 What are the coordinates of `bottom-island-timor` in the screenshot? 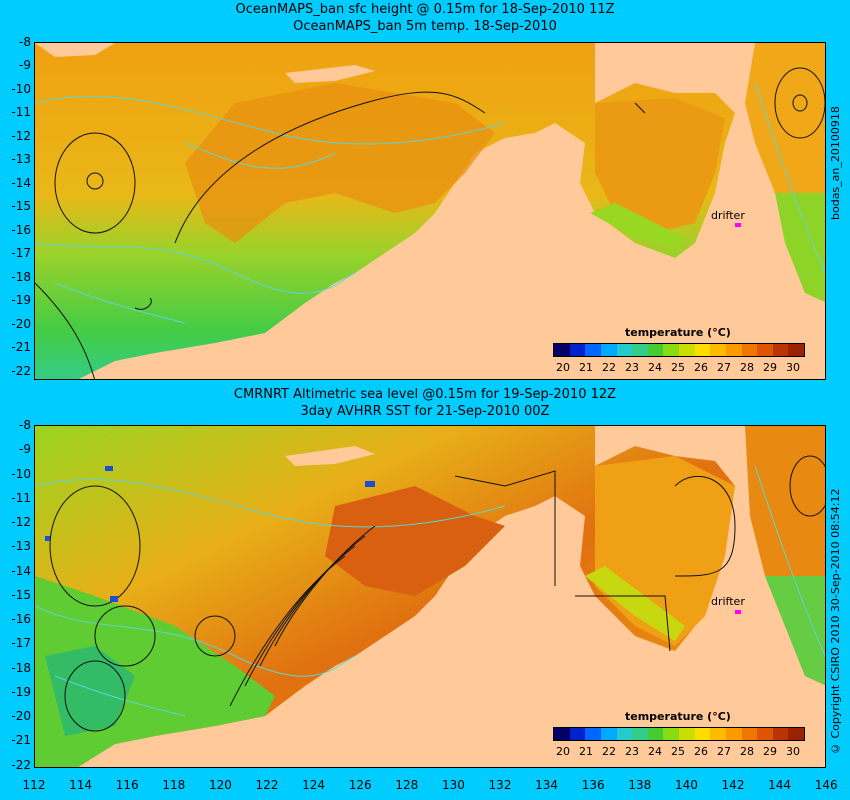 It's located at (330, 456).